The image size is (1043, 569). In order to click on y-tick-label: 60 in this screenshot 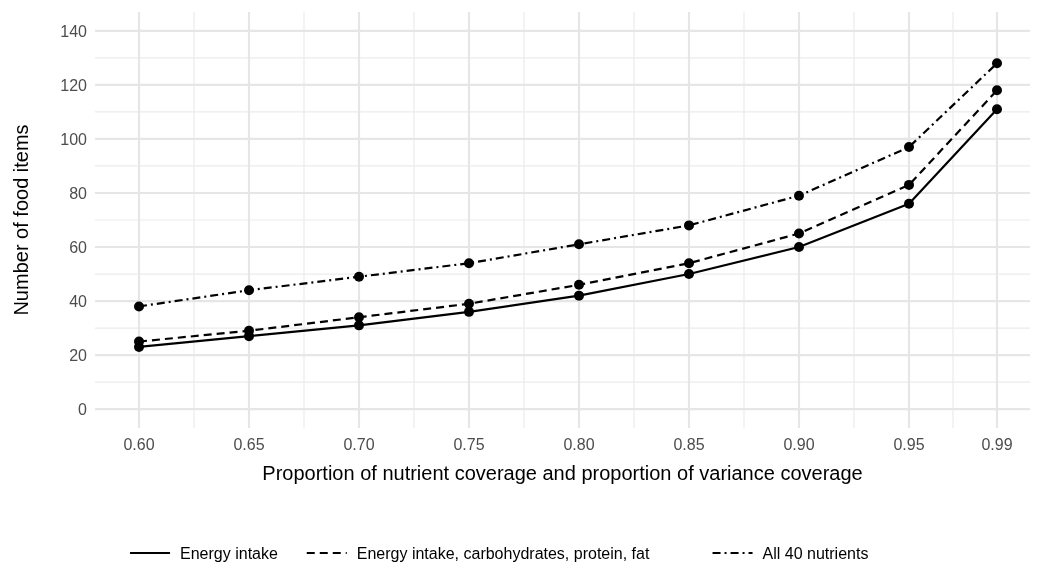, I will do `click(78, 247)`.